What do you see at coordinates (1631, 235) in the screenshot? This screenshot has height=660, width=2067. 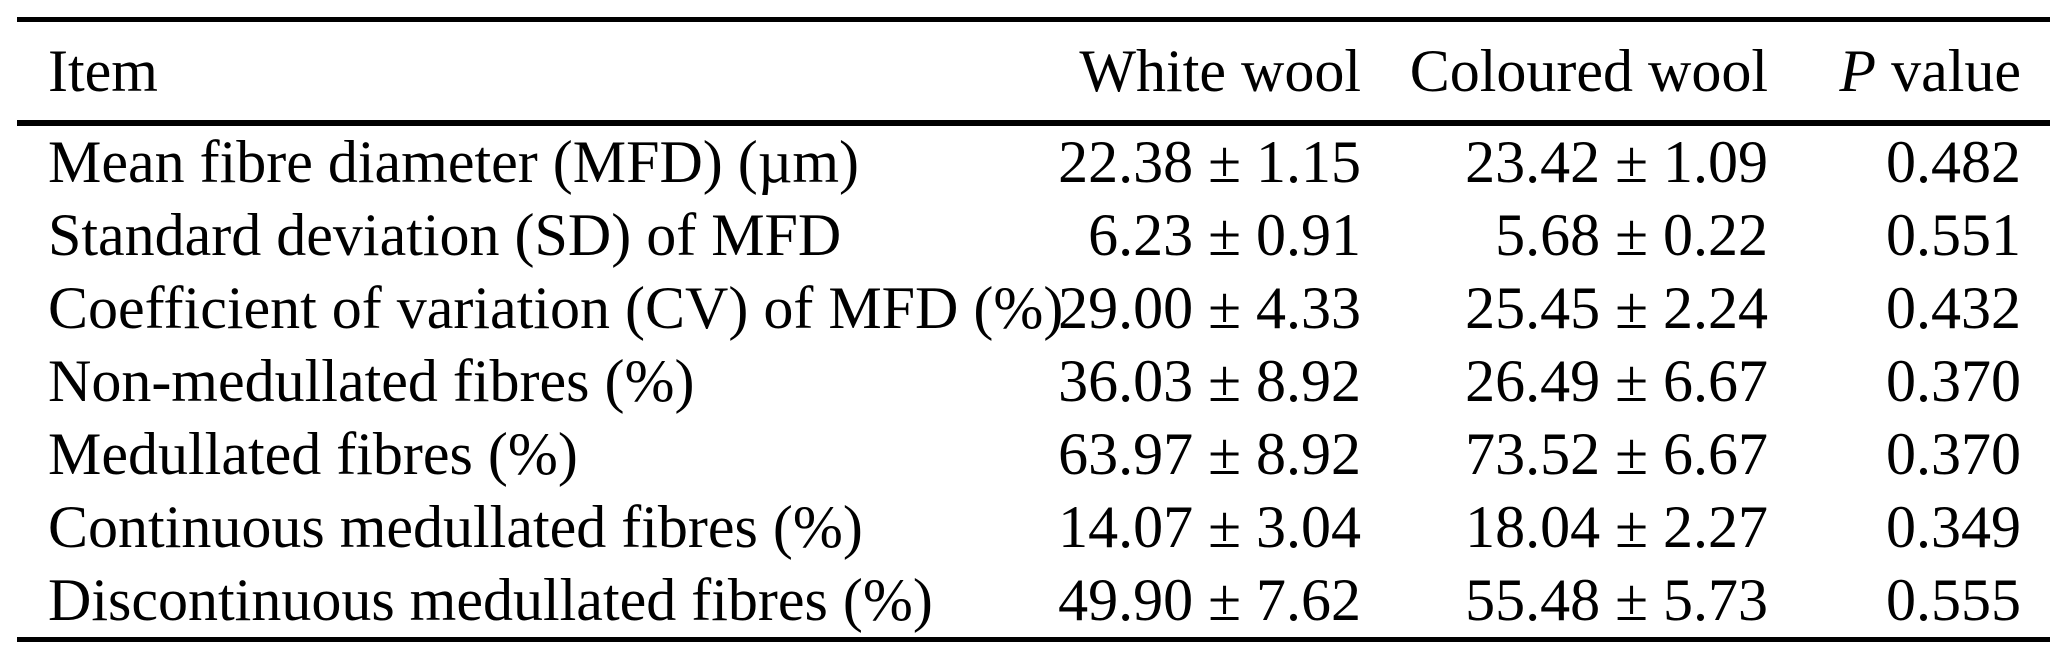 I see `row-coloured-wool-value: 5.68 ± 0.22` at bounding box center [1631, 235].